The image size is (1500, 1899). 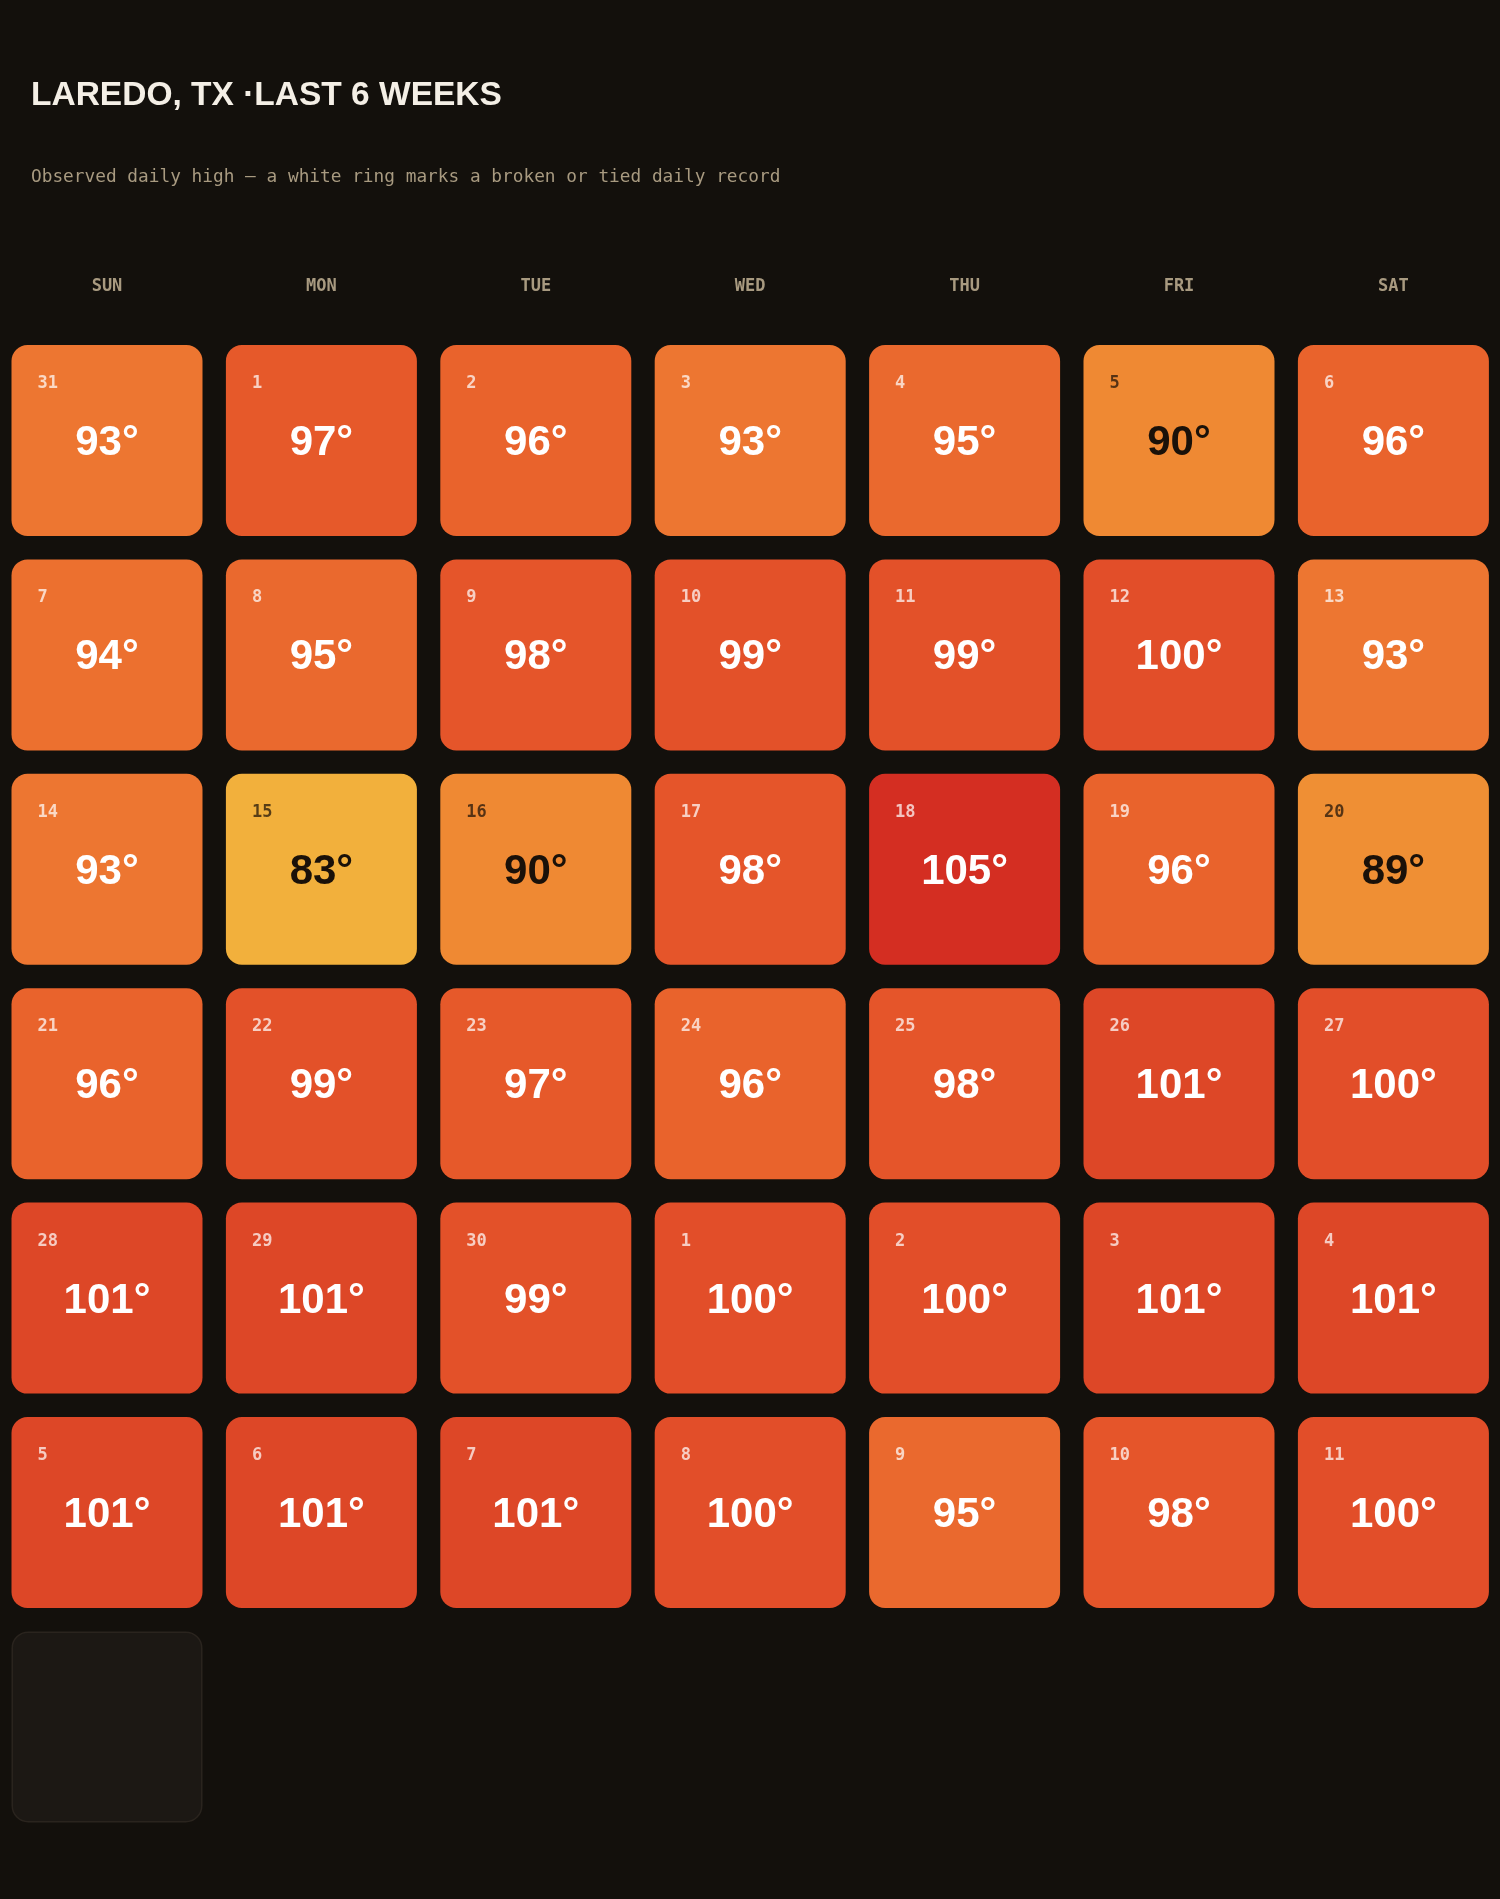 I want to click on annotation: 30, so click(x=476, y=1239).